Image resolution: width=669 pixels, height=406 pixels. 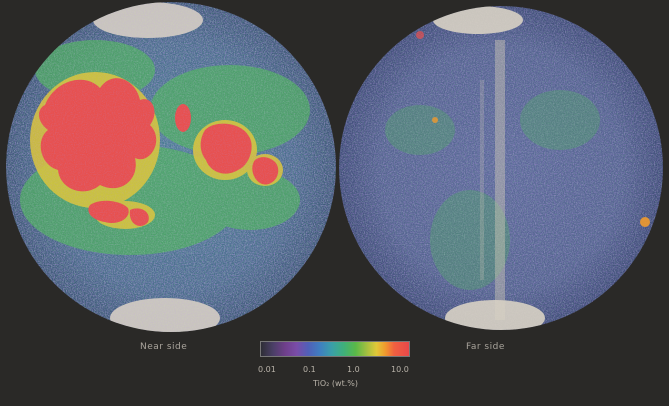 What do you see at coordinates (267, 369) in the screenshot?
I see `colorbar-tick-label: 0.01` at bounding box center [267, 369].